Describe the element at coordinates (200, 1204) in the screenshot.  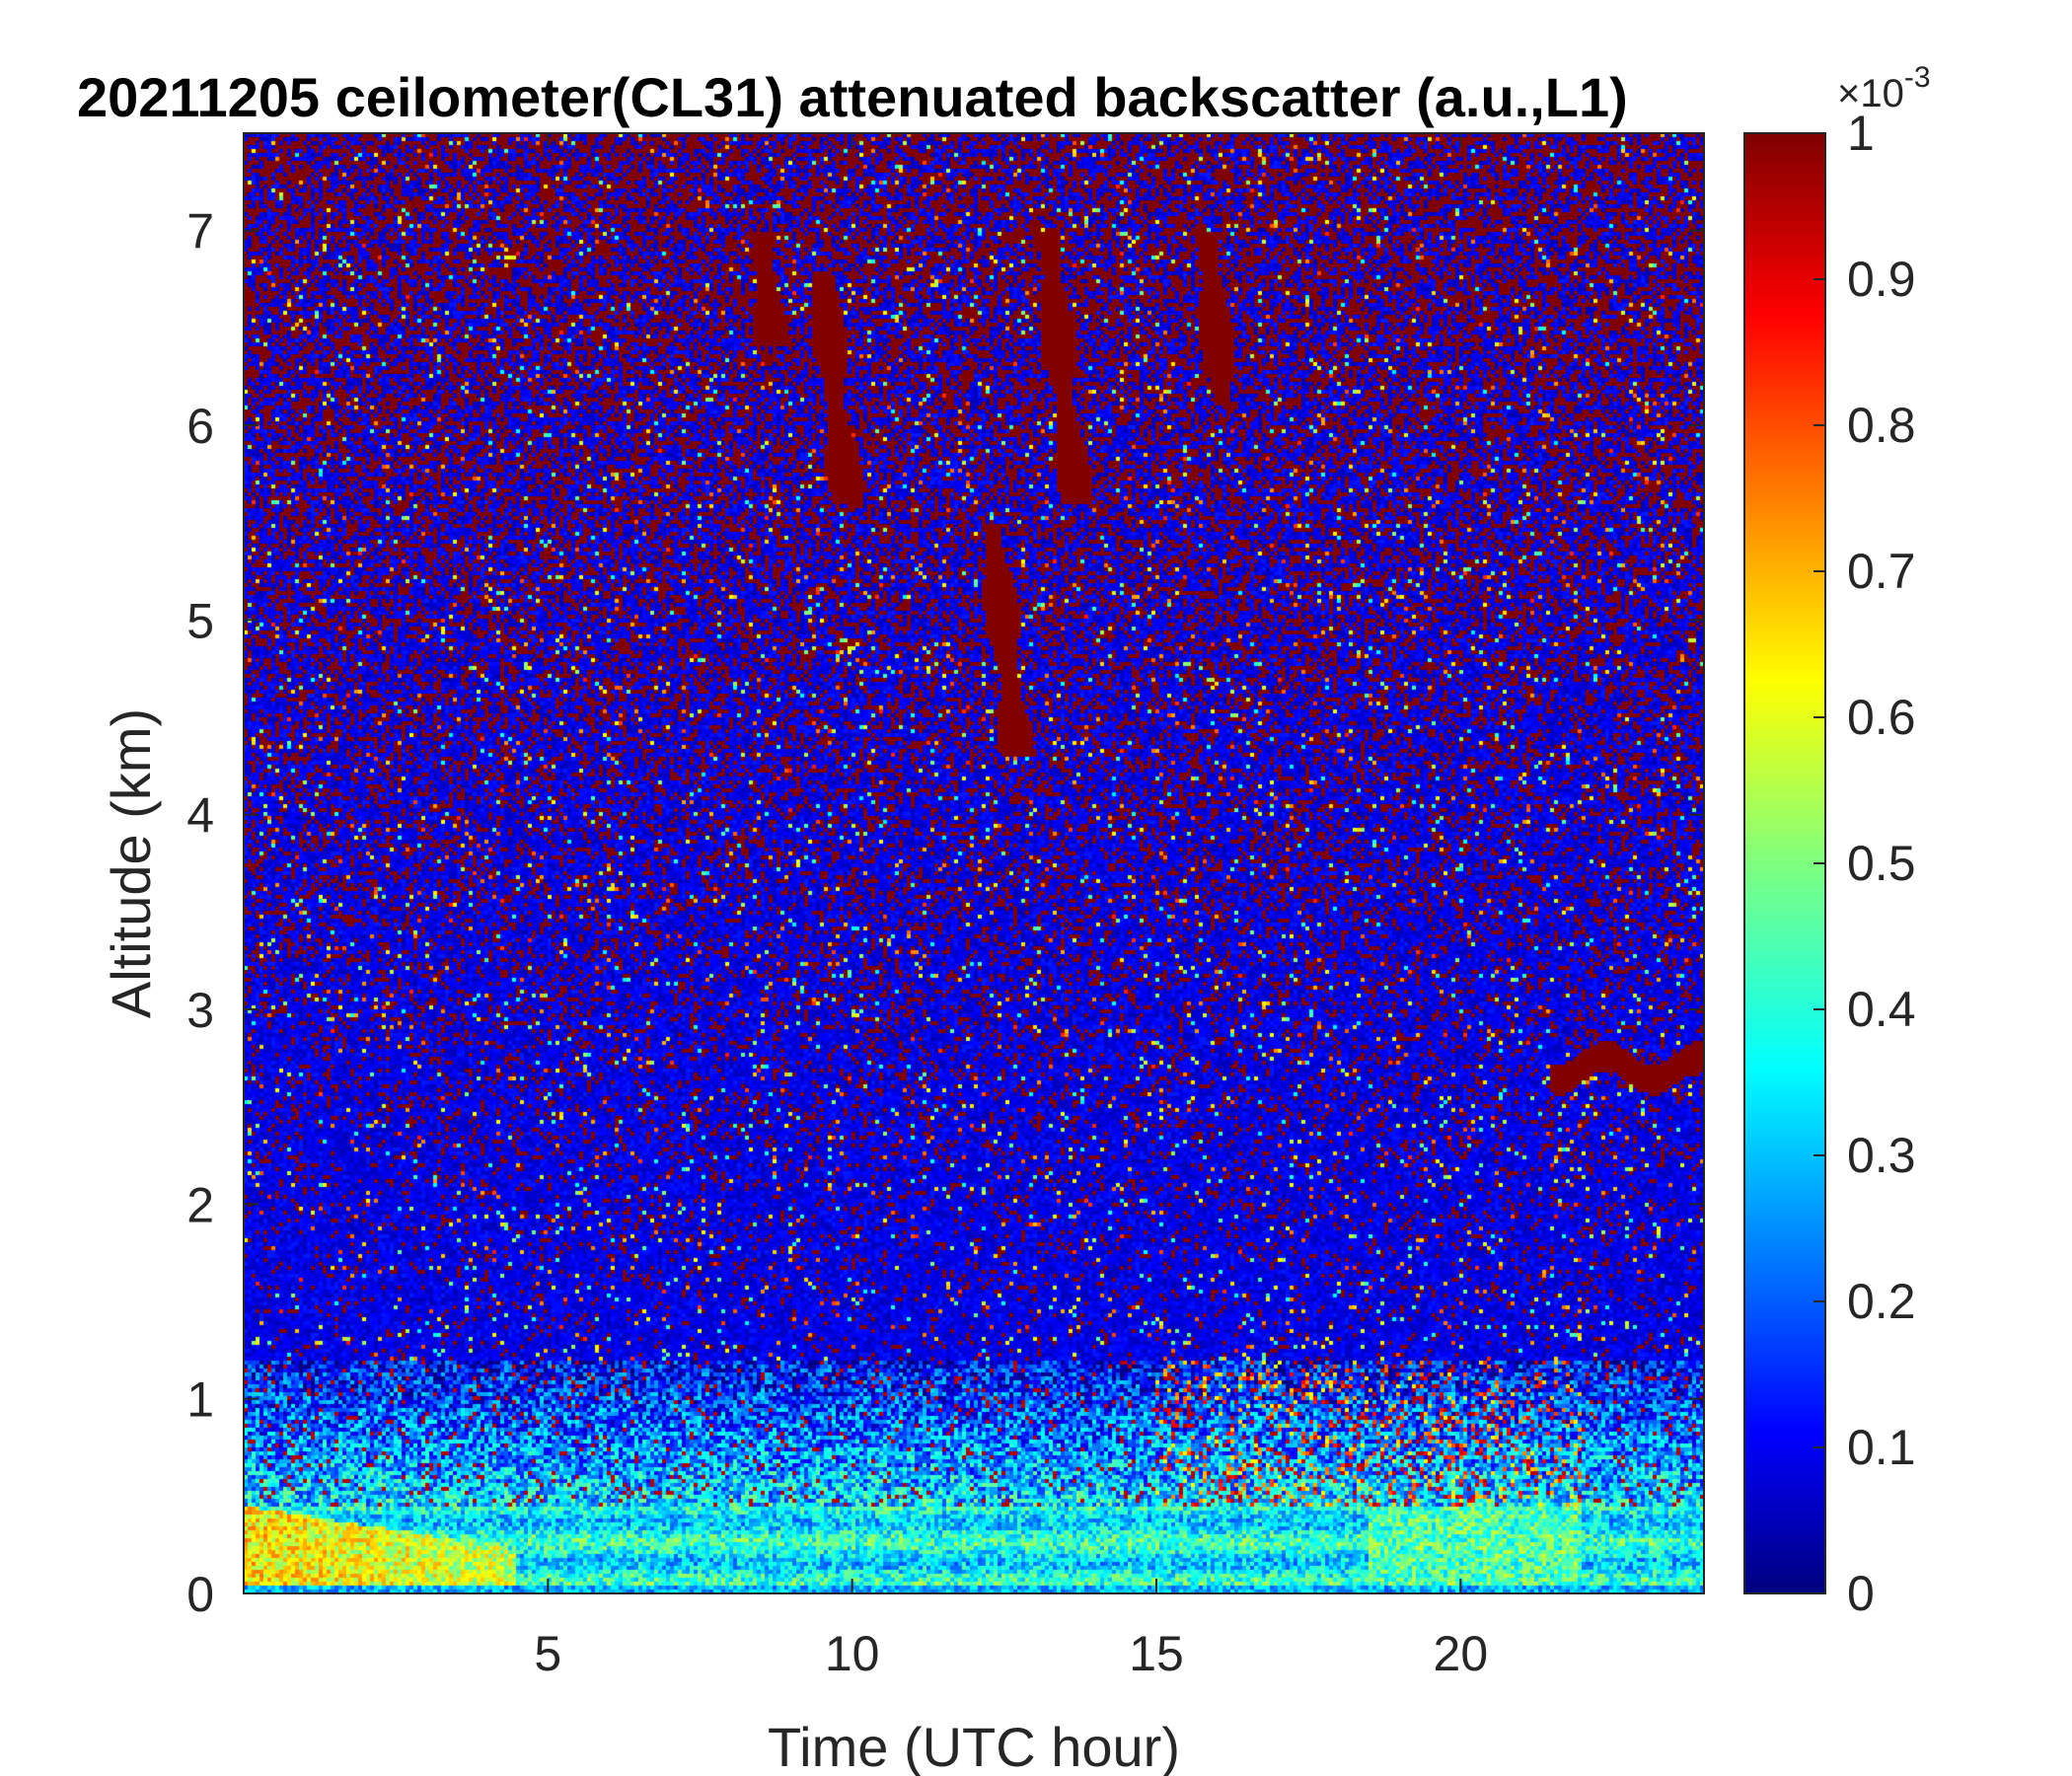
I see `y-tick-label: 2` at that location.